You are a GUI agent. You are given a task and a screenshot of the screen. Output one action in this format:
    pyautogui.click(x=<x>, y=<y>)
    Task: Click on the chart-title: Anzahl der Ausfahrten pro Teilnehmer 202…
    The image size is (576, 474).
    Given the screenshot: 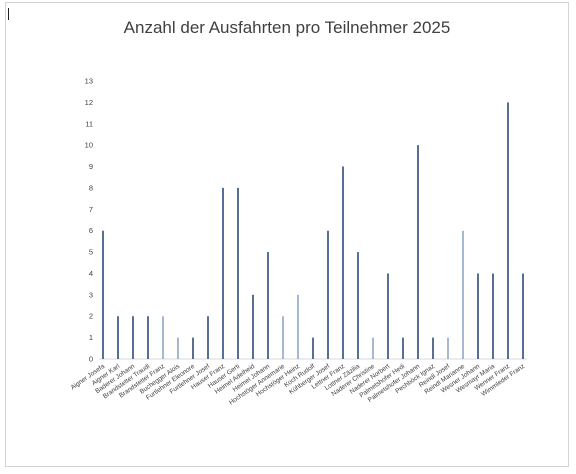 What is the action you would take?
    pyautogui.click(x=287, y=27)
    